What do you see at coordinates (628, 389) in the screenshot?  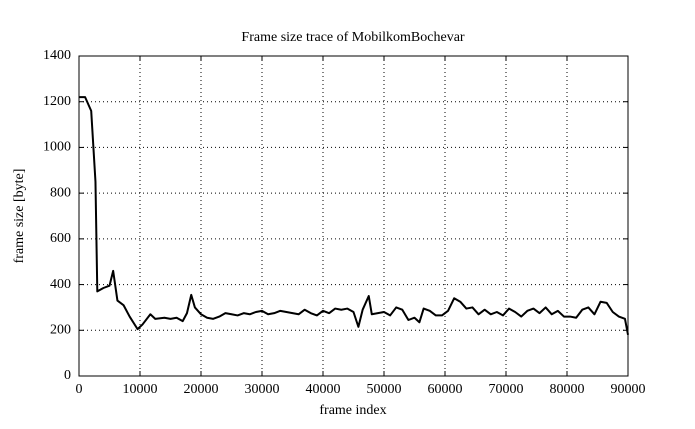 I see `x-tick-label: 90000` at bounding box center [628, 389].